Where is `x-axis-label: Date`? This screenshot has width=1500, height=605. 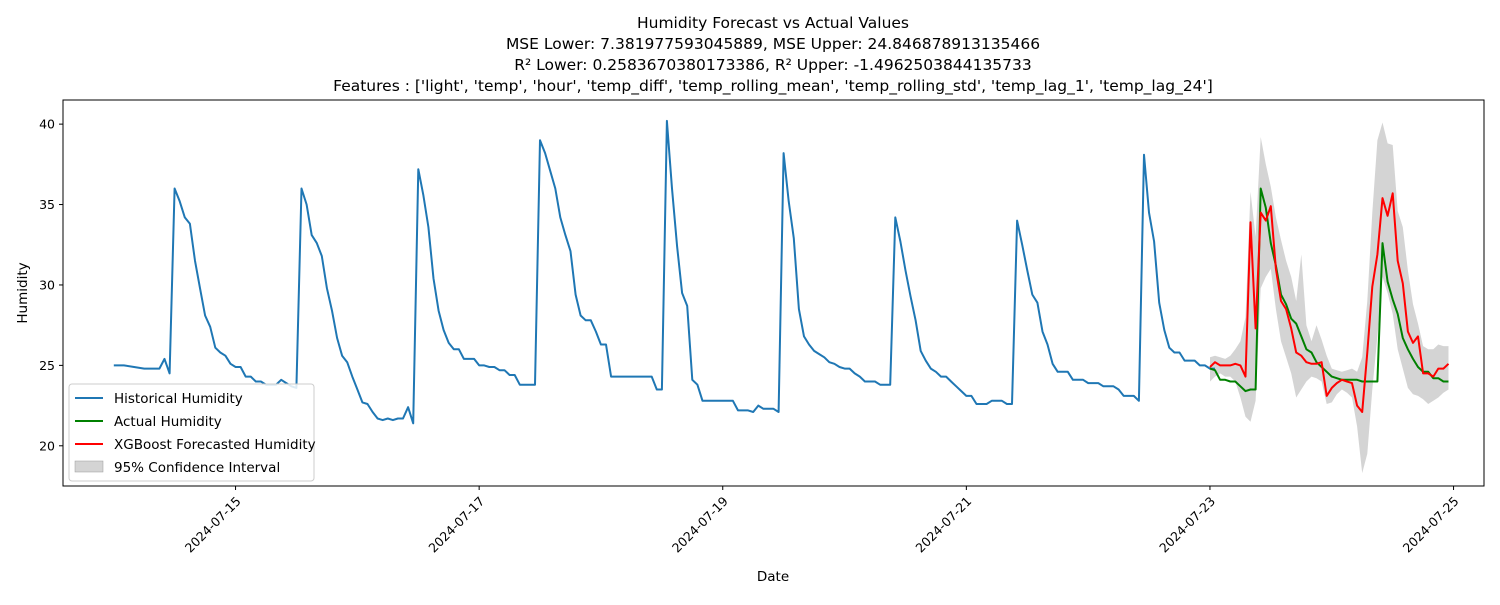 x-axis-label: Date is located at coordinates (773, 577).